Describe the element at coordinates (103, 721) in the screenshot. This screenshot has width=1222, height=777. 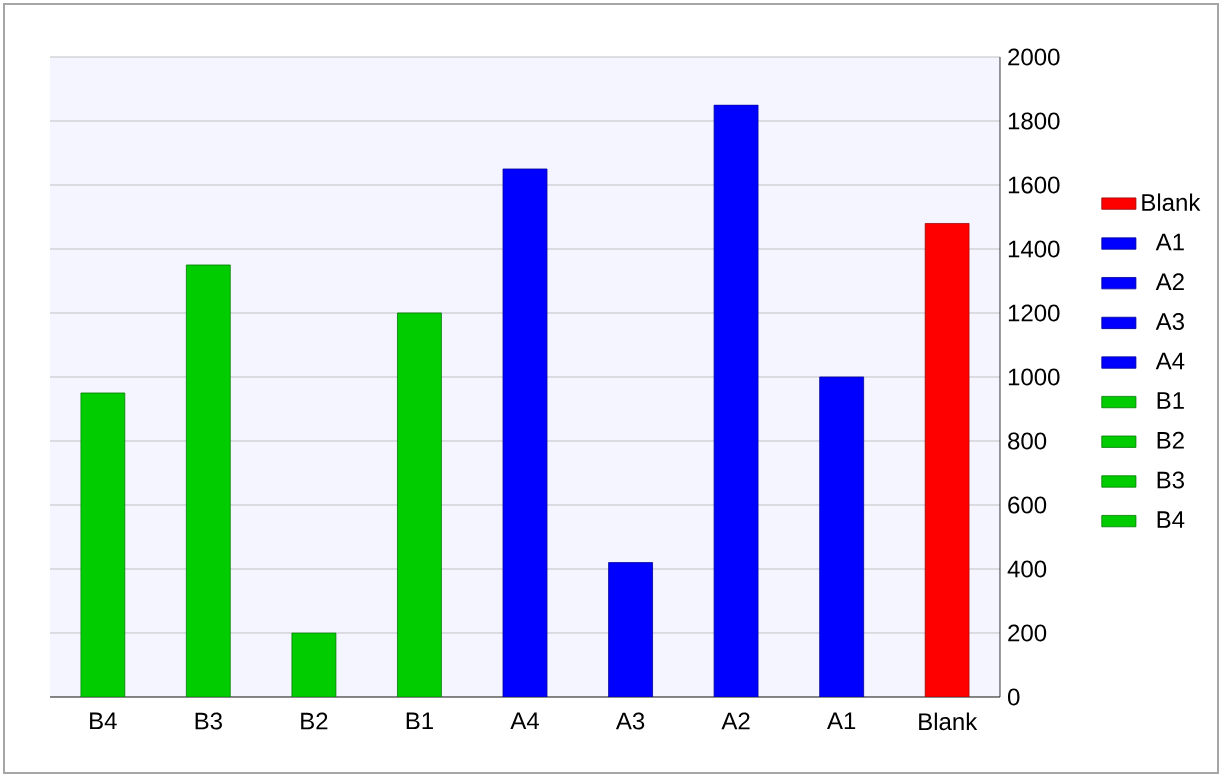
I see `x-tick-label: B4` at that location.